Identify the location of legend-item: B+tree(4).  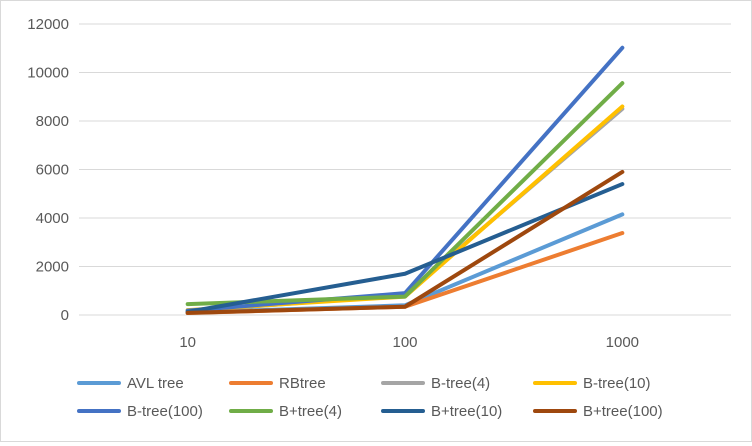
(285, 411).